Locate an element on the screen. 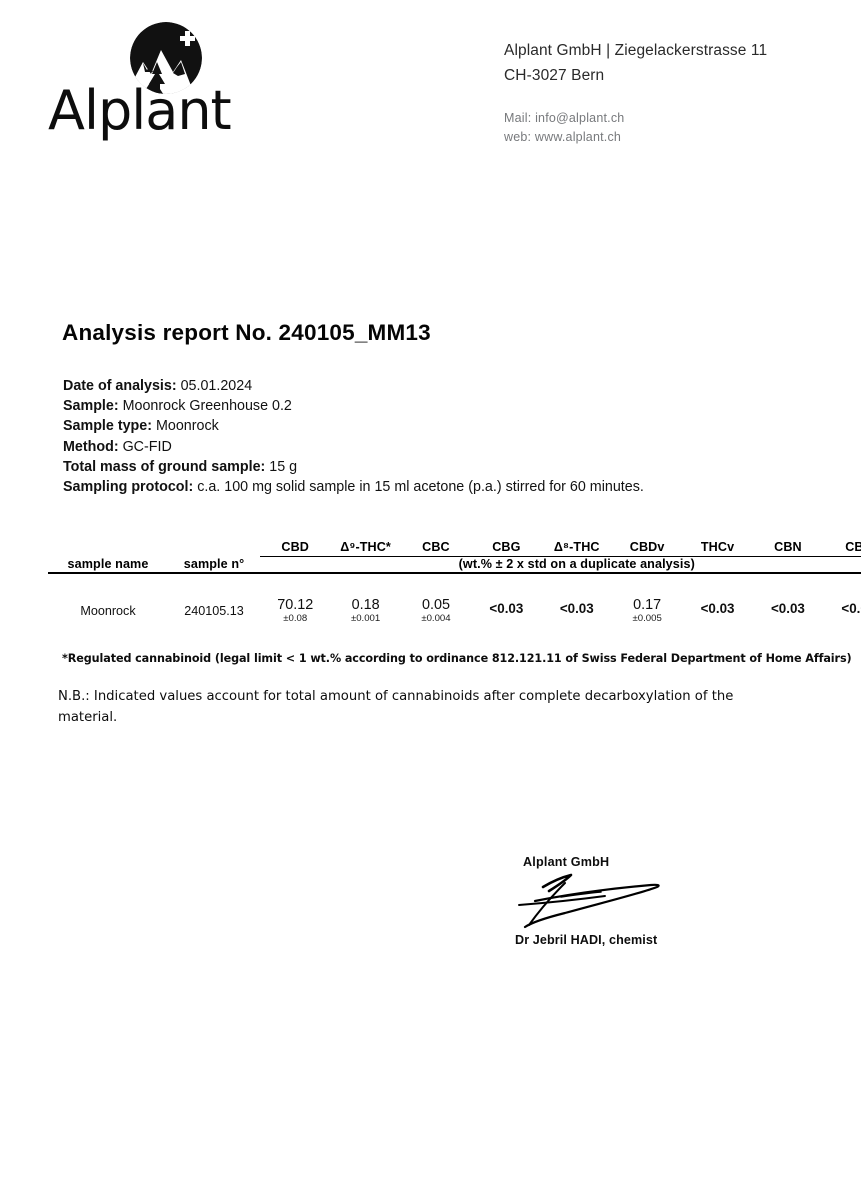  cell-sample-number: 240105.13 is located at coordinates (214, 611).